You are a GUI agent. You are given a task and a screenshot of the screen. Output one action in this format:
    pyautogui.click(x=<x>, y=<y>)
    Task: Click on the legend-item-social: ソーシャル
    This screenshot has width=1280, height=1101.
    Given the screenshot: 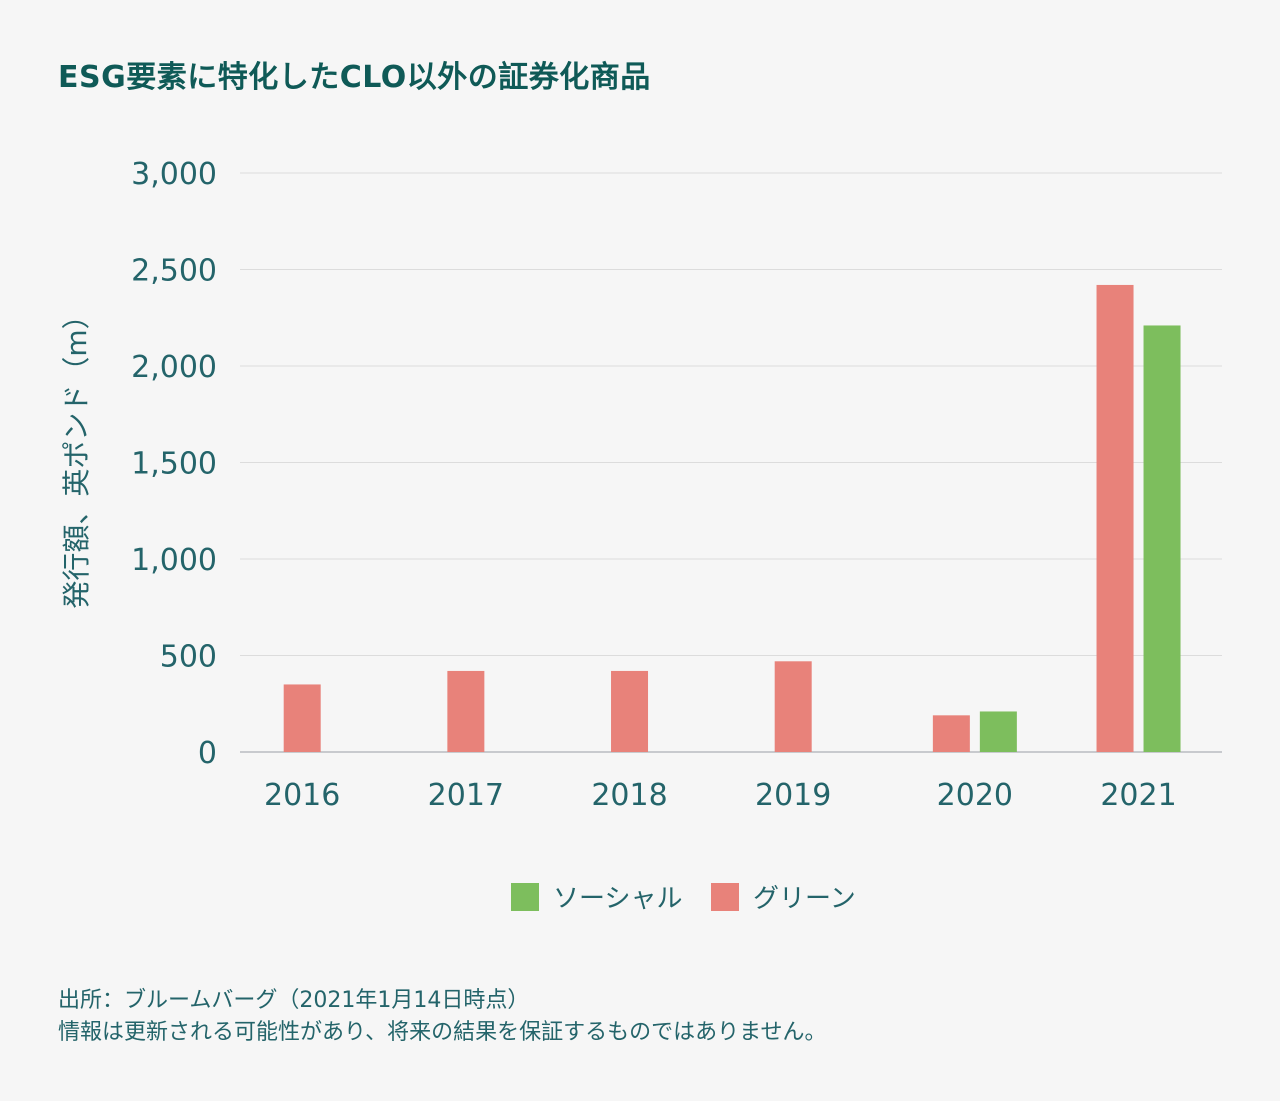 What is the action you would take?
    pyautogui.click(x=596, y=896)
    